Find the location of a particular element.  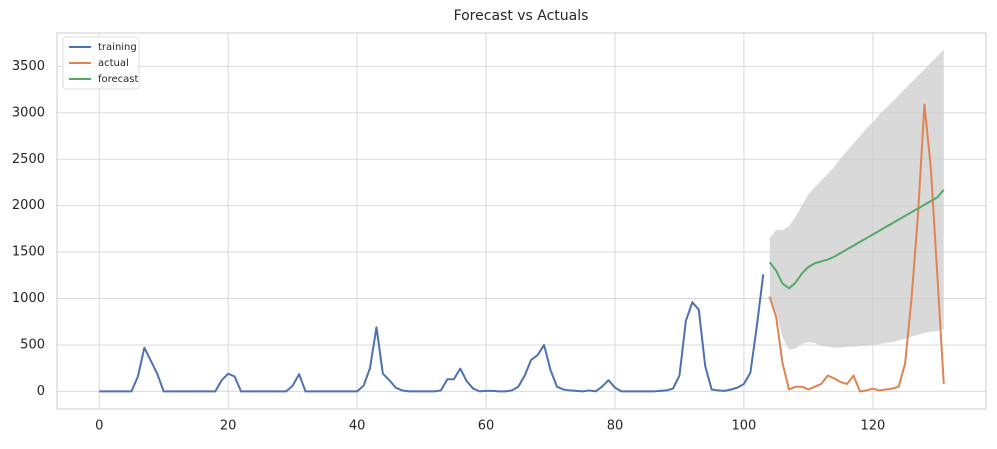

x-tick-label: 20 is located at coordinates (228, 426).